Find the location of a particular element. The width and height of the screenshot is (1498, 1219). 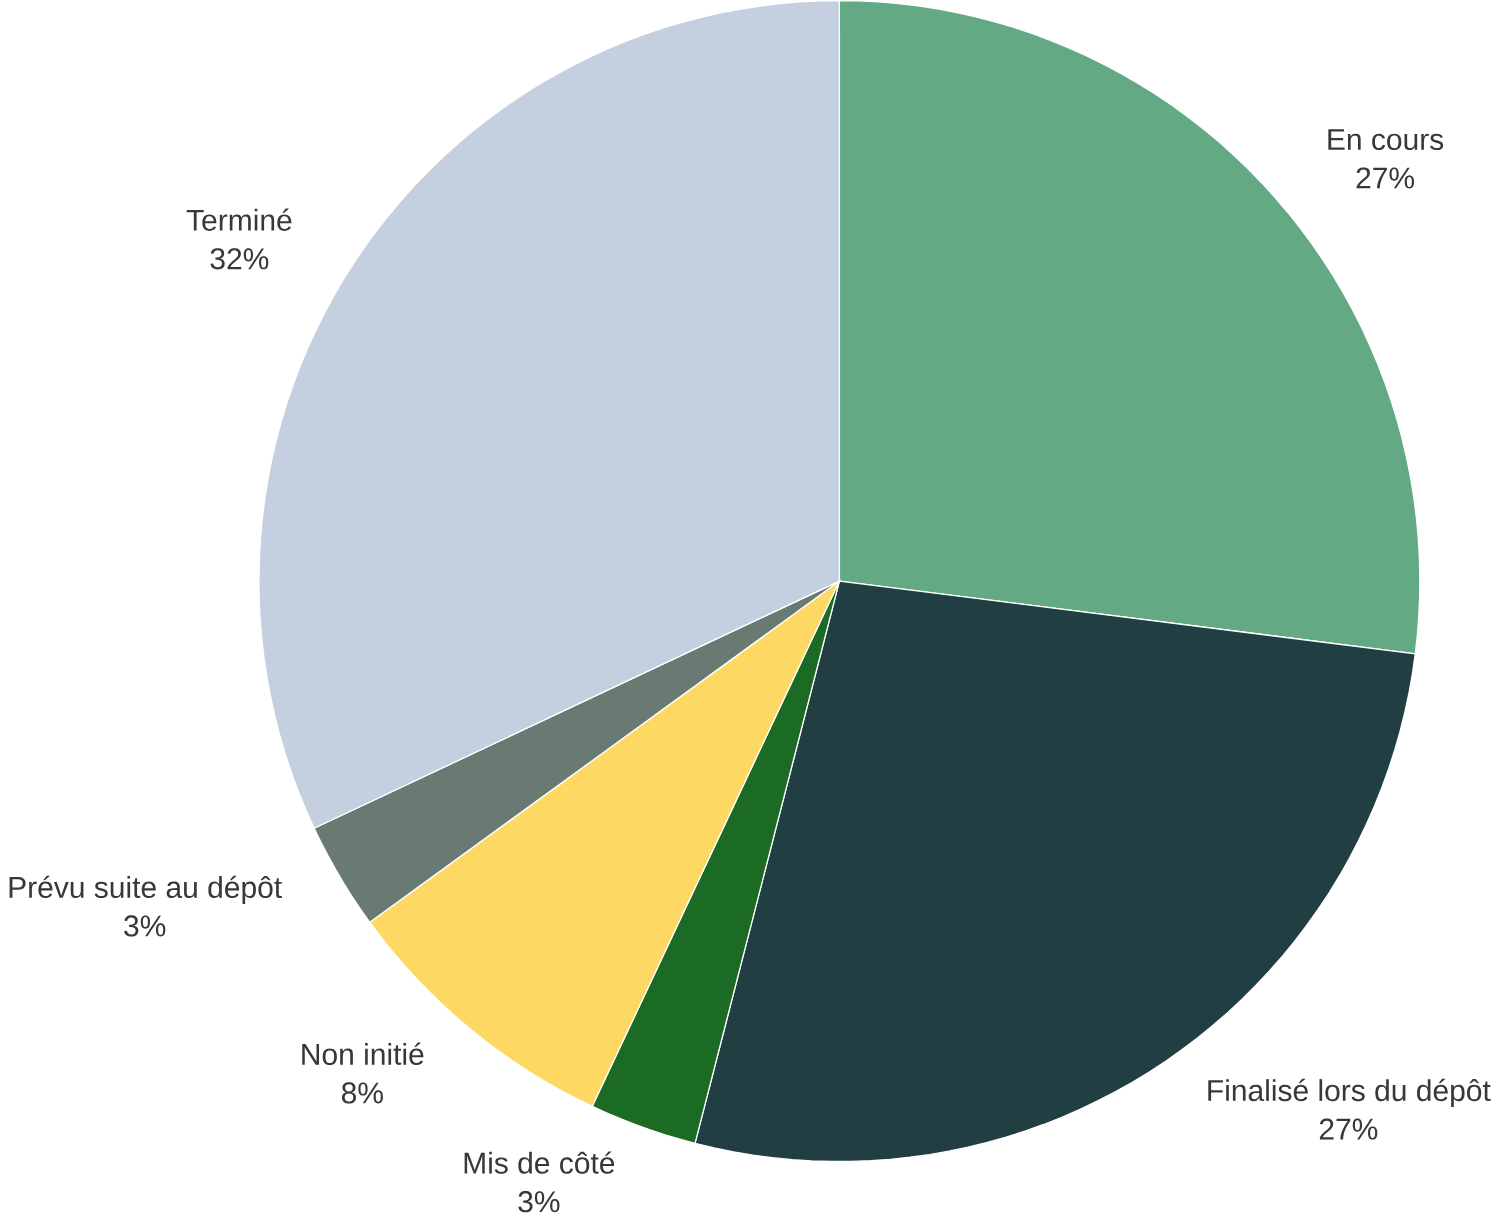

data-label: 32% is located at coordinates (239, 258).